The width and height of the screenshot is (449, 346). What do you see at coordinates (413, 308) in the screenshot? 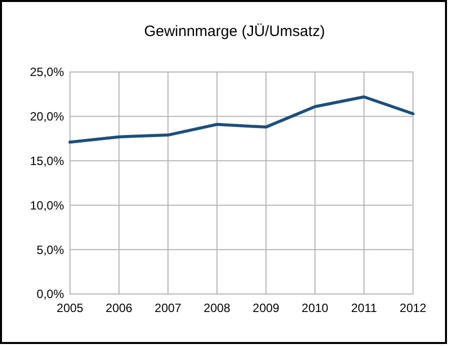
I see `x-tick-label: 2012` at bounding box center [413, 308].